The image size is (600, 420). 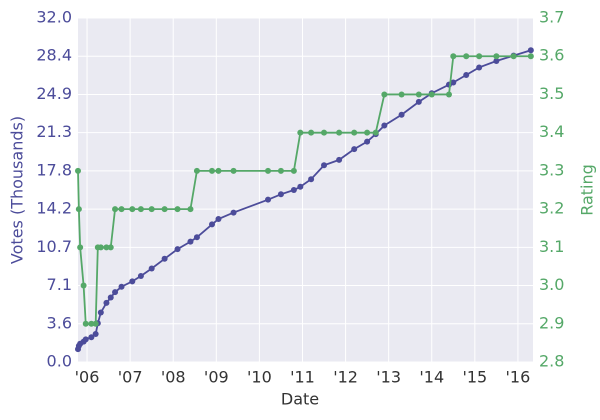 What do you see at coordinates (551, 93) in the screenshot?
I see `y2-tick-label: 3.5` at bounding box center [551, 93].